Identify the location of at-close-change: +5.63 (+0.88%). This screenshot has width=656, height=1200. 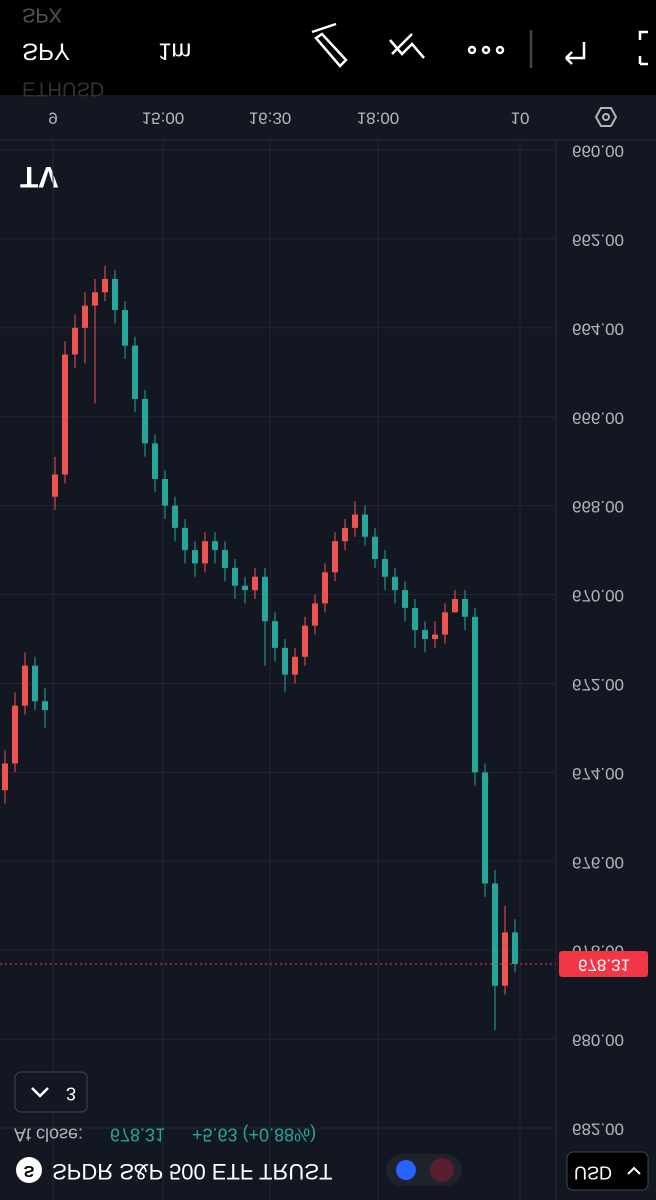
(254, 1134).